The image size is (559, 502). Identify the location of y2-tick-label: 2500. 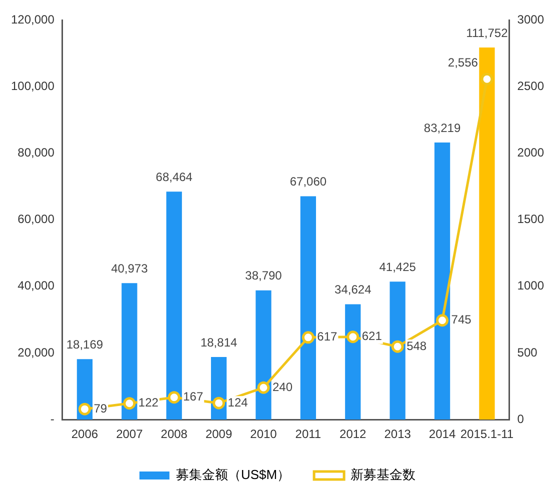
(530, 85).